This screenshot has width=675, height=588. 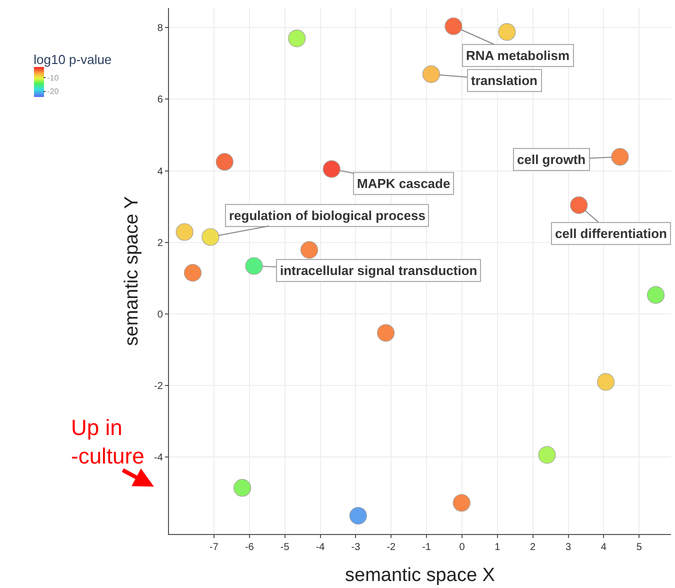 What do you see at coordinates (327, 215) in the screenshot?
I see `annotation: regulation of biological process` at bounding box center [327, 215].